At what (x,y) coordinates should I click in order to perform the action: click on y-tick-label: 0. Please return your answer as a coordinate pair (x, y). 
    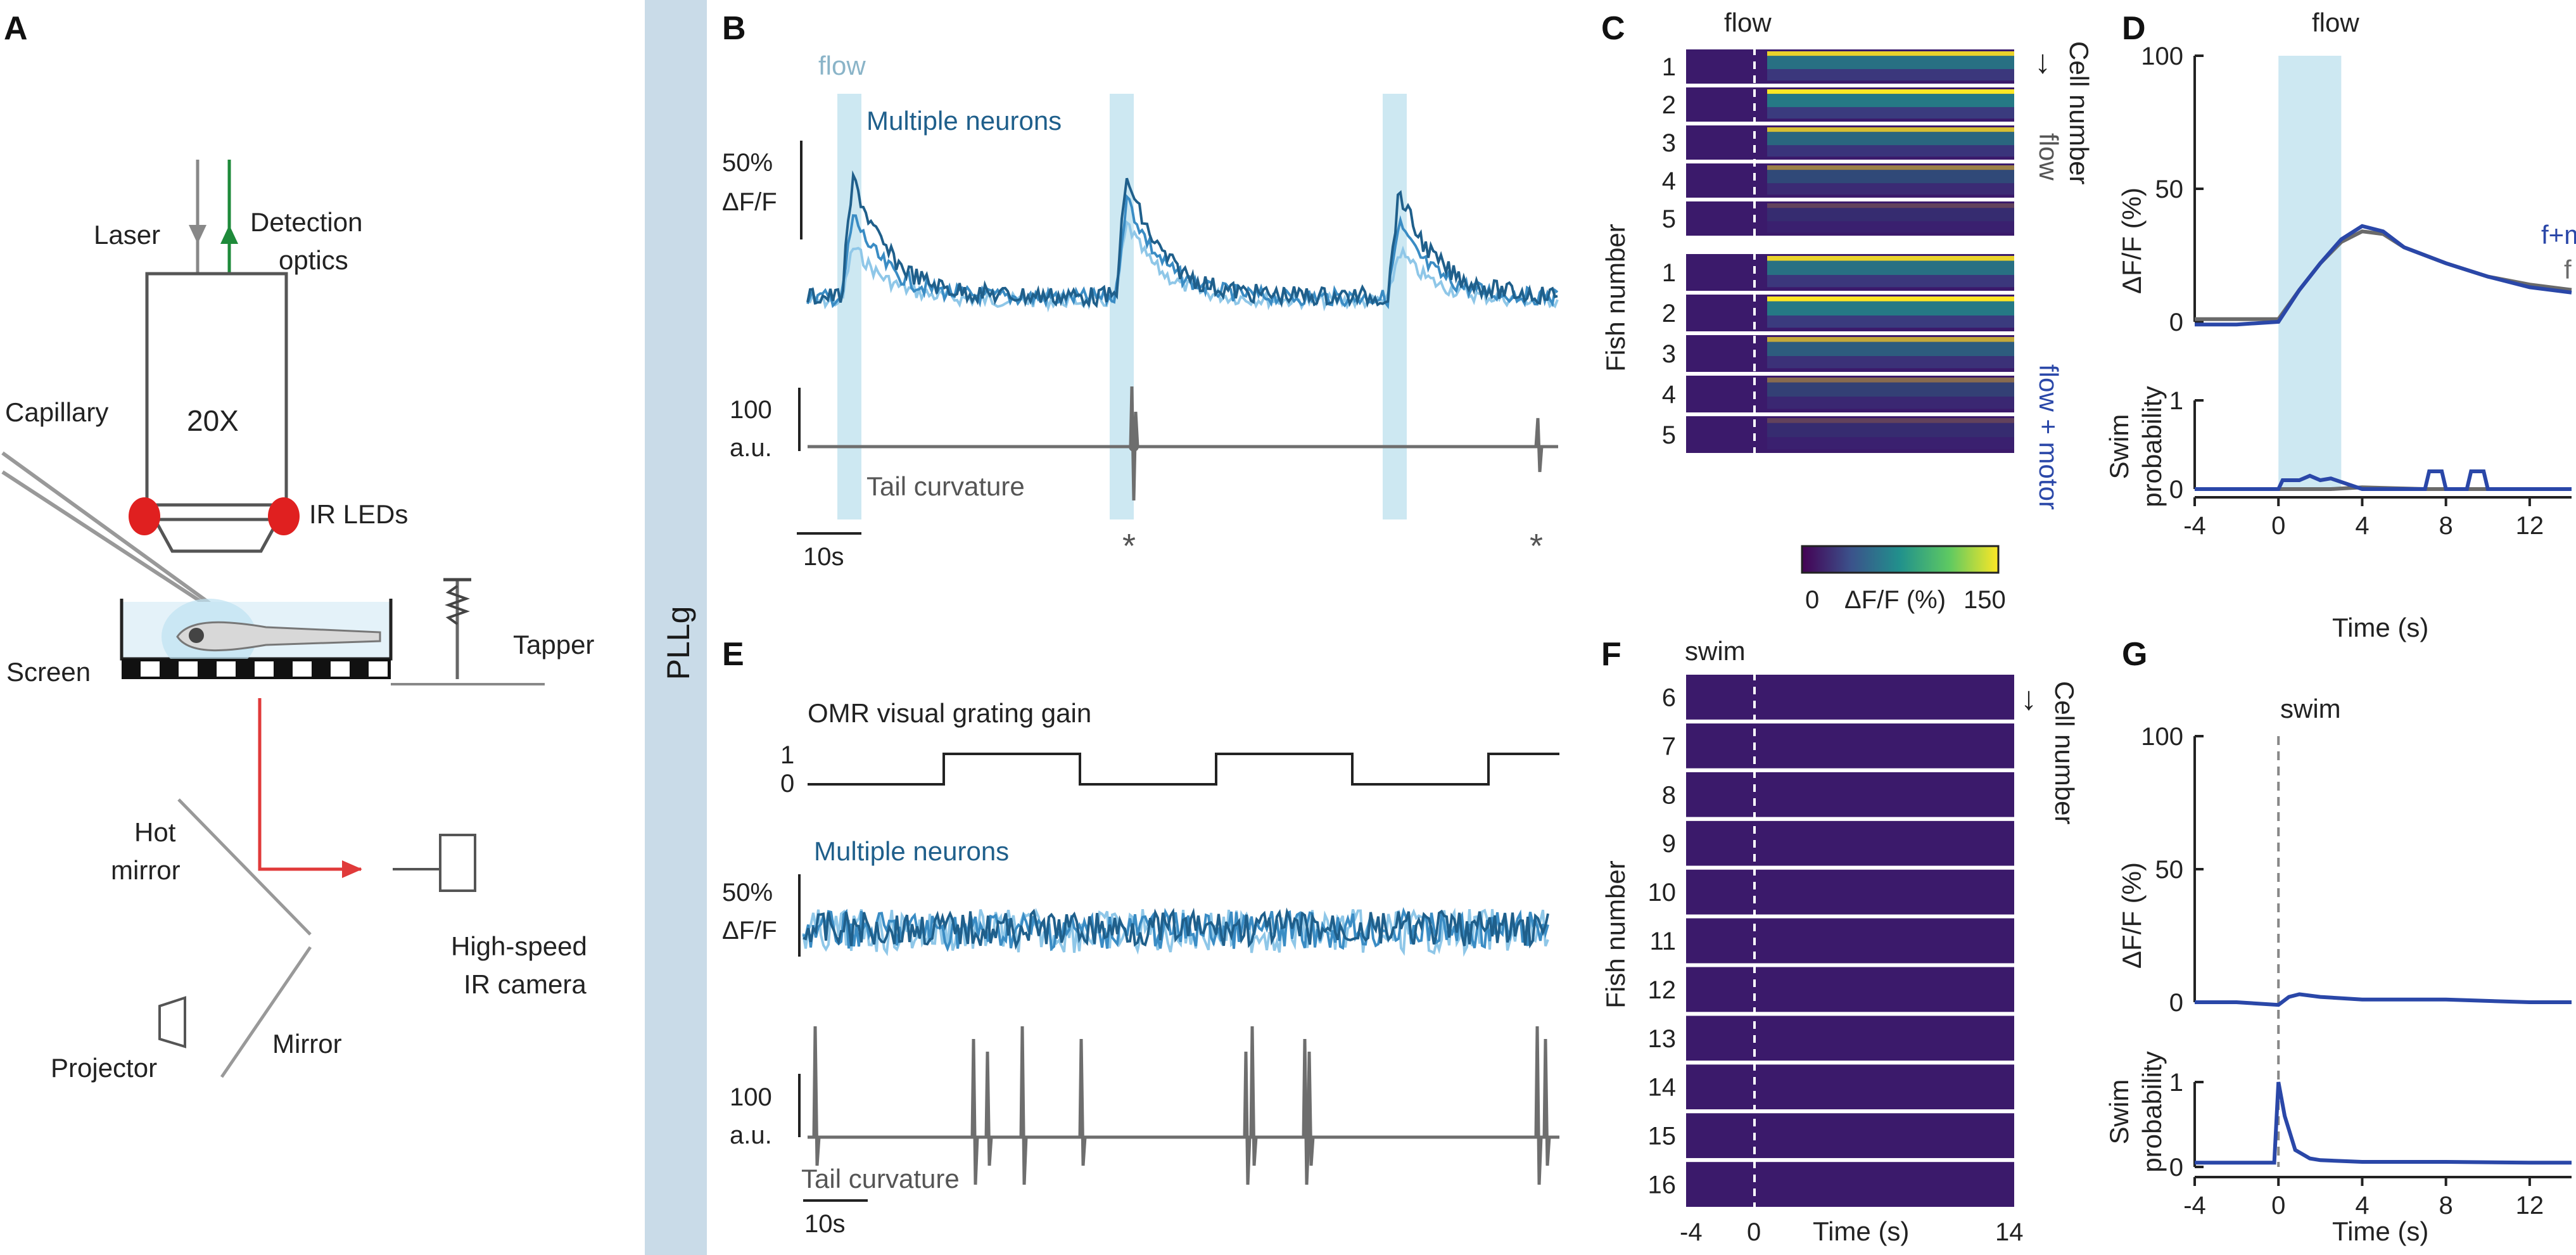
    Looking at the image, I should click on (2176, 1003).